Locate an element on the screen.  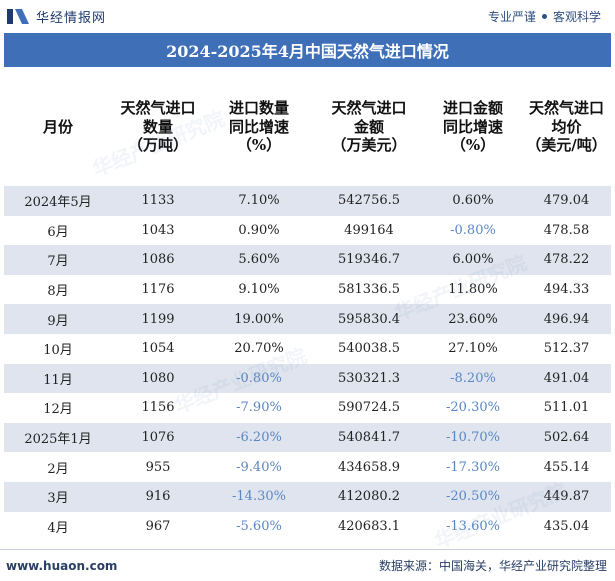
separator-dot-icon is located at coordinates (544, 16).